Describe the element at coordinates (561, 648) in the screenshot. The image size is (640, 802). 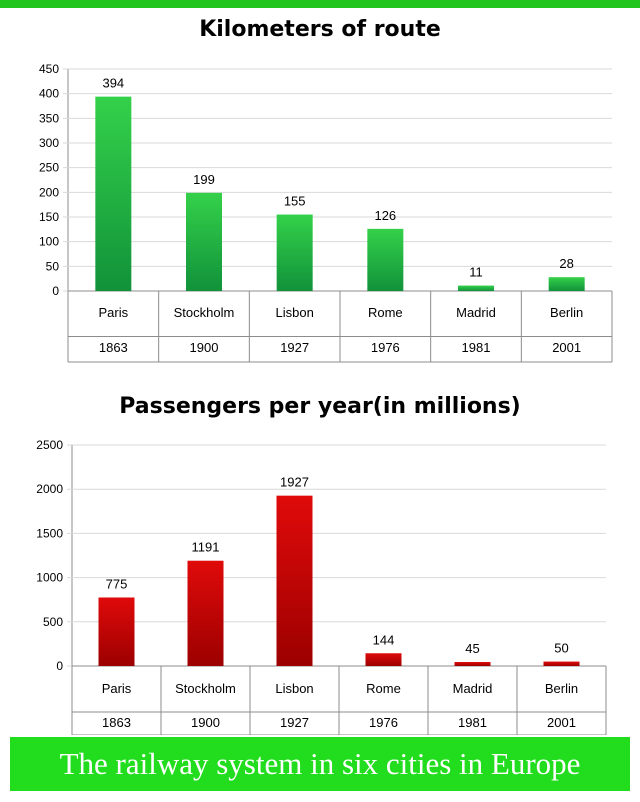
I see `data-label: 50` at that location.